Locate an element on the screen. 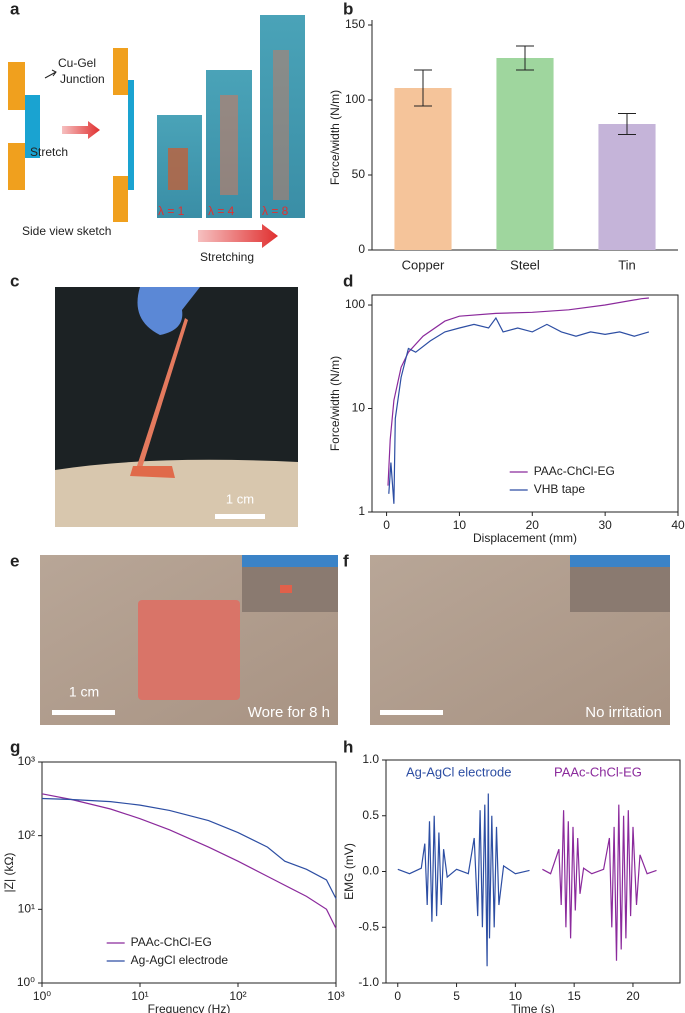 This screenshot has height=1013, width=685. photo-c is located at coordinates (176, 407).